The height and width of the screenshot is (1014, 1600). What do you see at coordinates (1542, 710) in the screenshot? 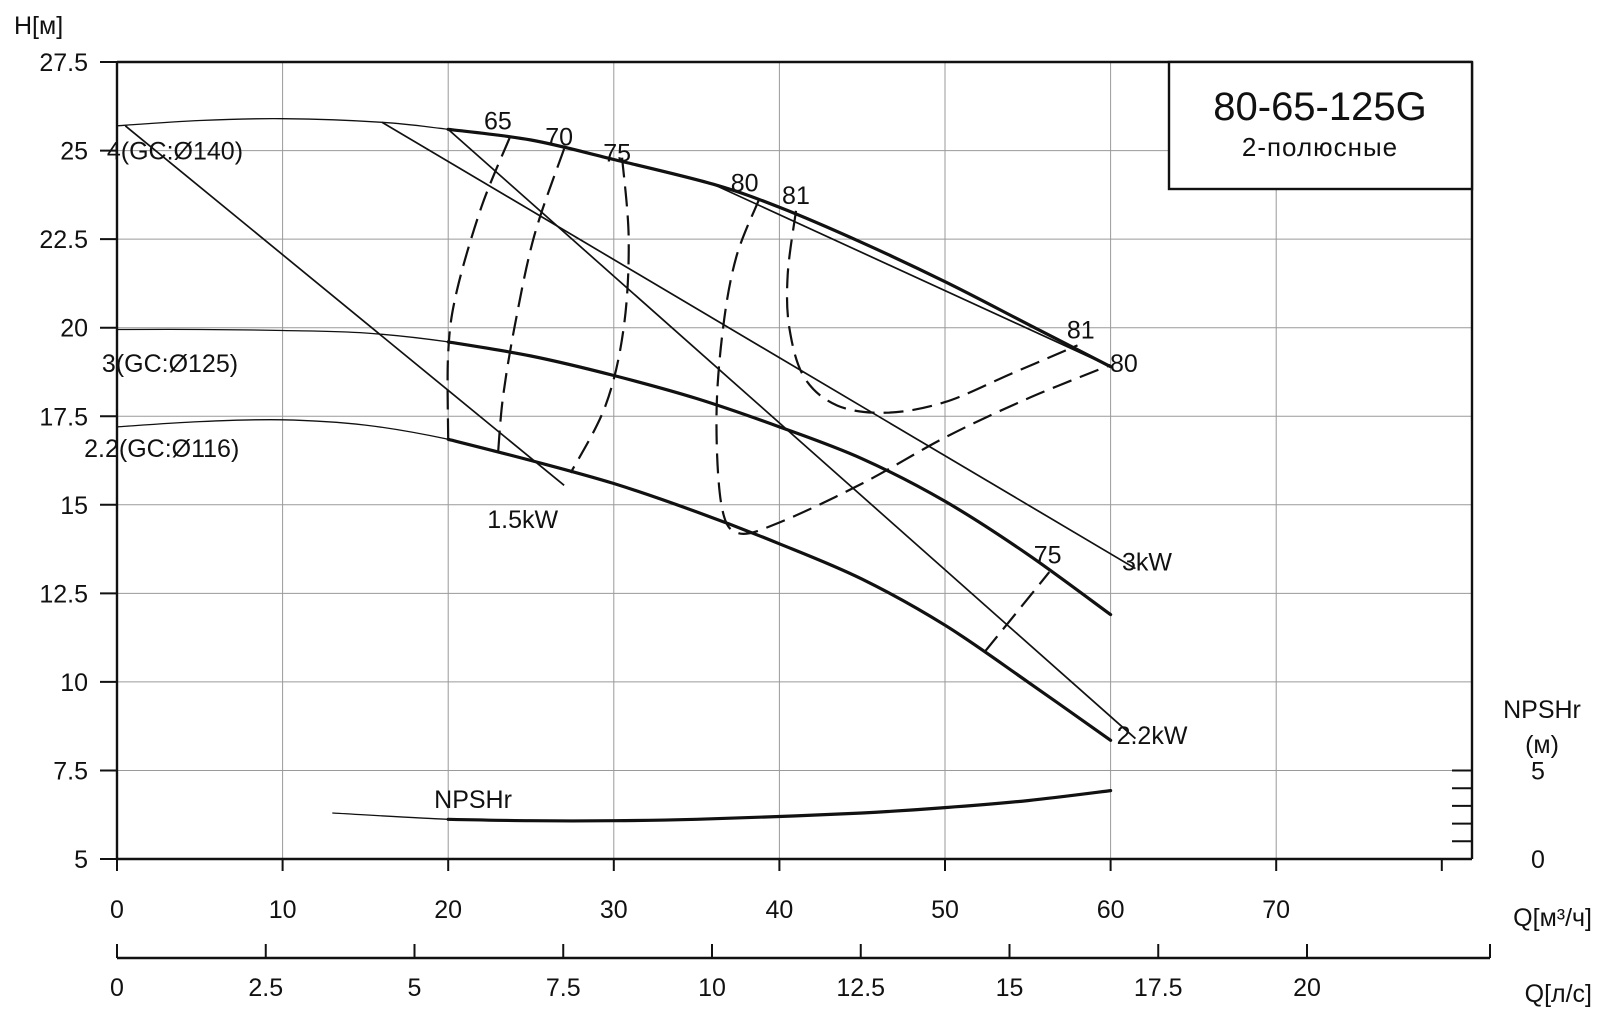
I see `npsh-axis-title: NPSHr` at bounding box center [1542, 710].